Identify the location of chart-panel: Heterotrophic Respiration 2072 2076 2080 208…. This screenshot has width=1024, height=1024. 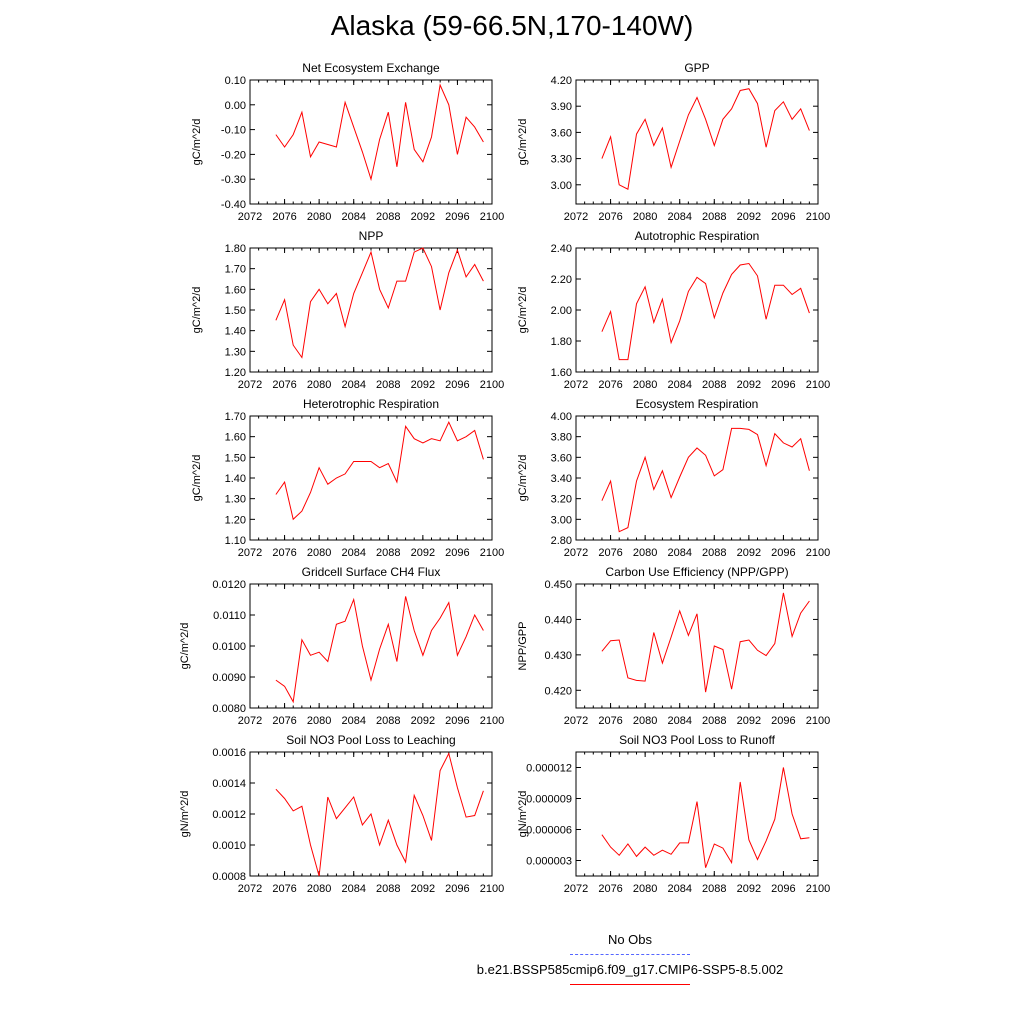
(347, 478).